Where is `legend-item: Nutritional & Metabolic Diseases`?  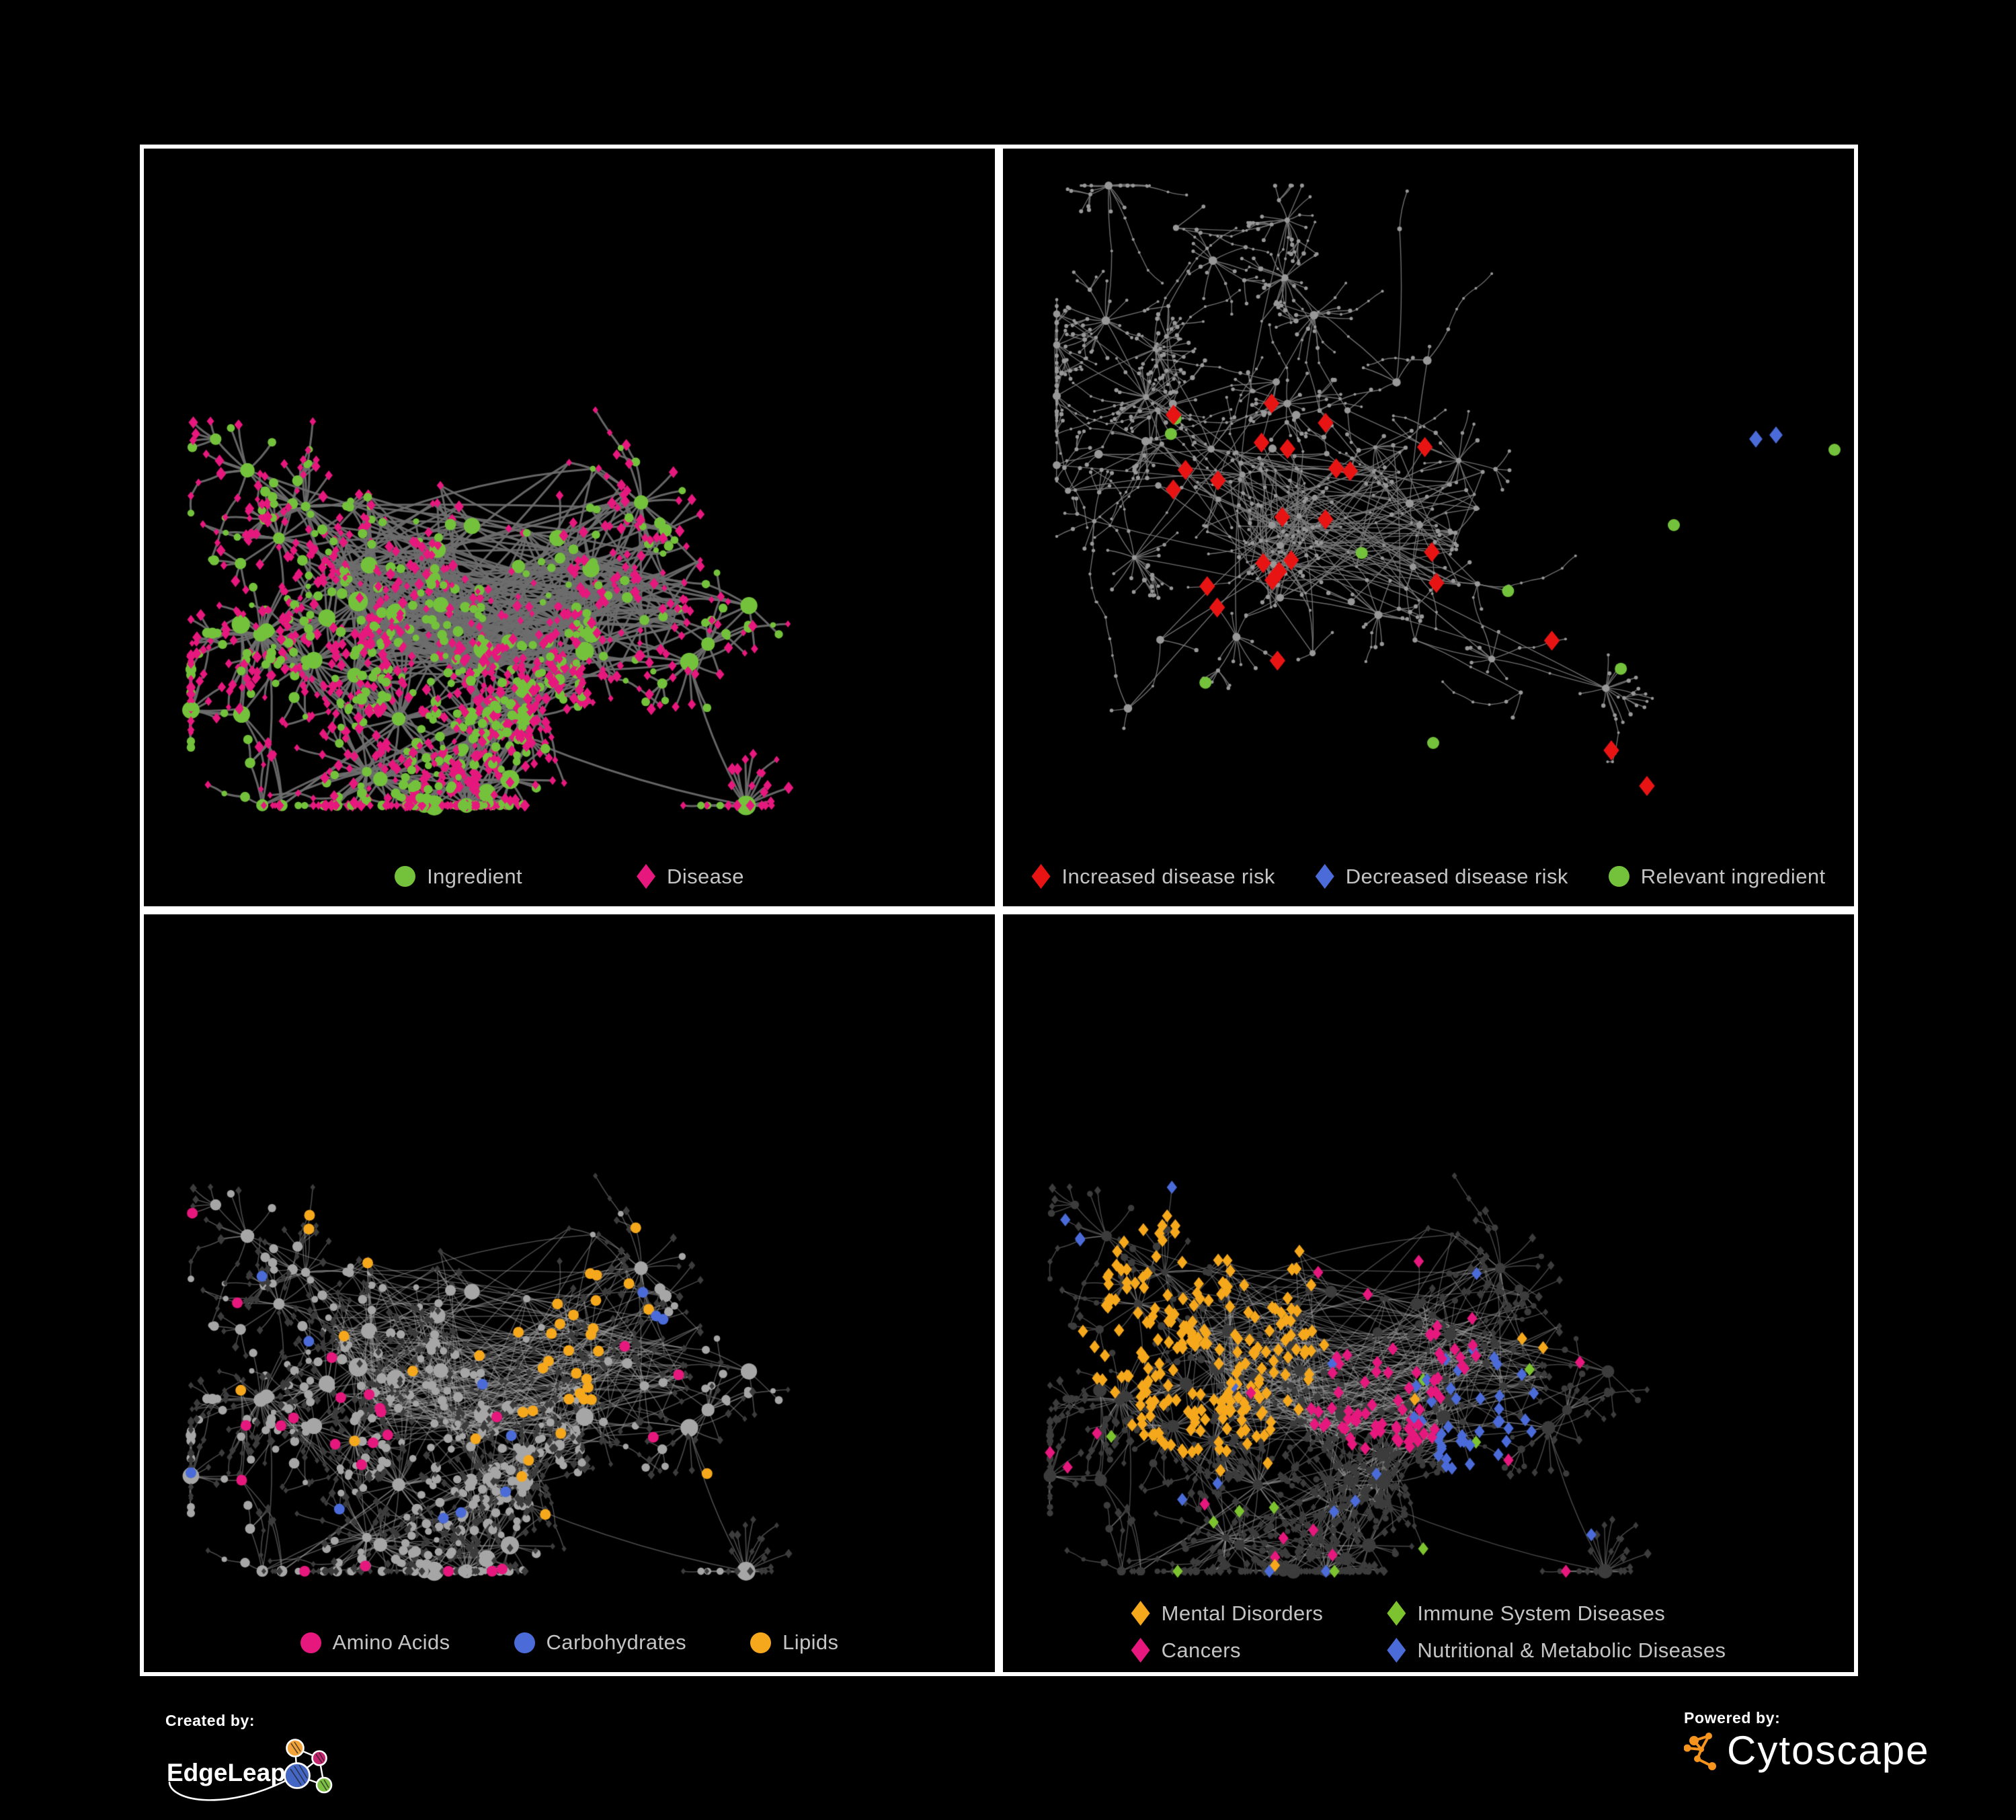 legend-item: Nutritional & Metabolic Diseases is located at coordinates (1556, 1650).